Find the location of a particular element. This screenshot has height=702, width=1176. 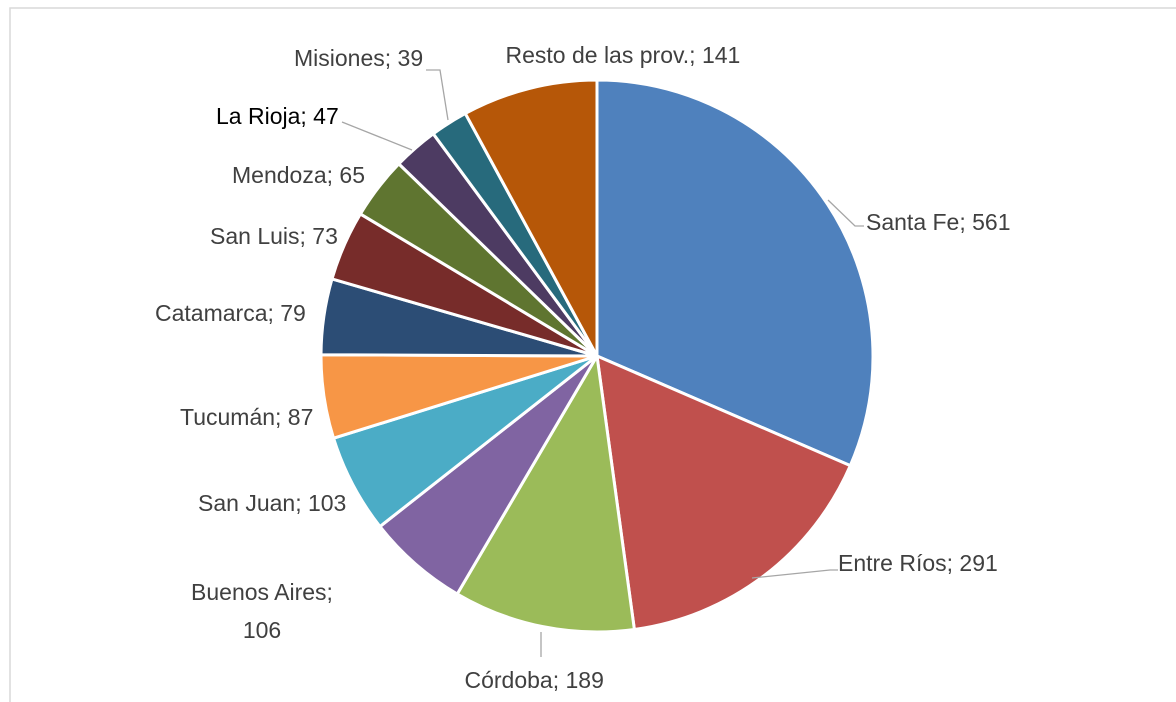

data-label: Santa Fe; 561 is located at coordinates (938, 222).